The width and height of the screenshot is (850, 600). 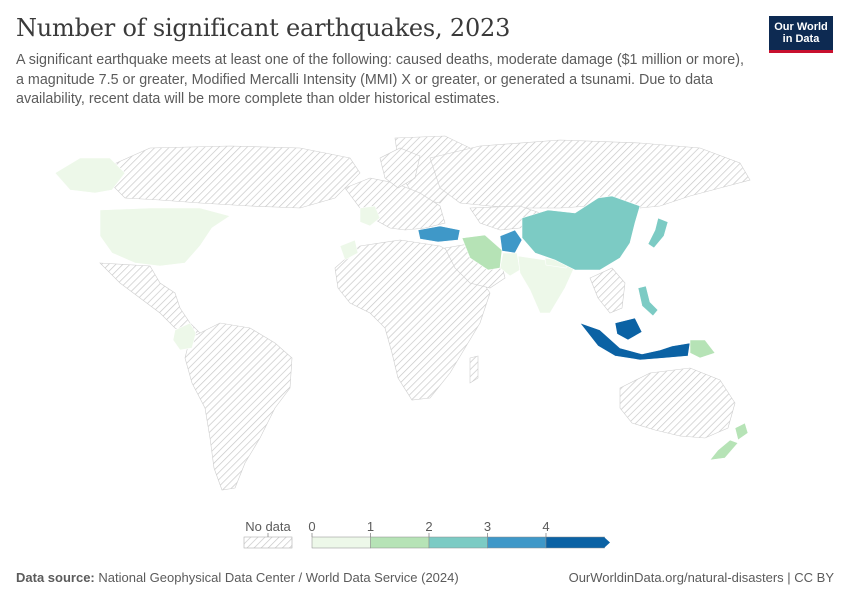 What do you see at coordinates (232, 177) in the screenshot?
I see `northern-canada-shape` at bounding box center [232, 177].